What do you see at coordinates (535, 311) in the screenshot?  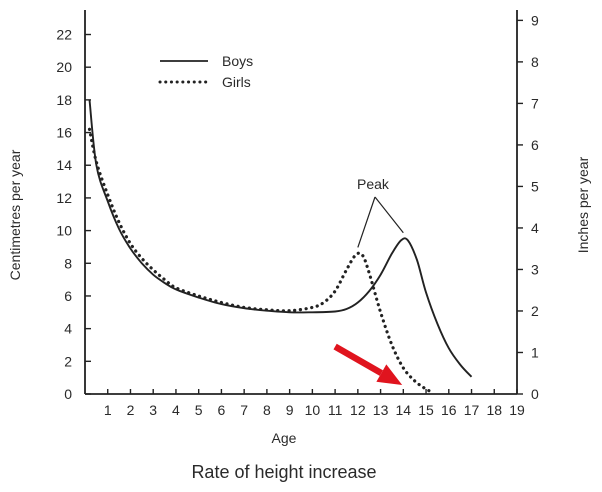 I see `y-right-tick-label-2: 2` at bounding box center [535, 311].